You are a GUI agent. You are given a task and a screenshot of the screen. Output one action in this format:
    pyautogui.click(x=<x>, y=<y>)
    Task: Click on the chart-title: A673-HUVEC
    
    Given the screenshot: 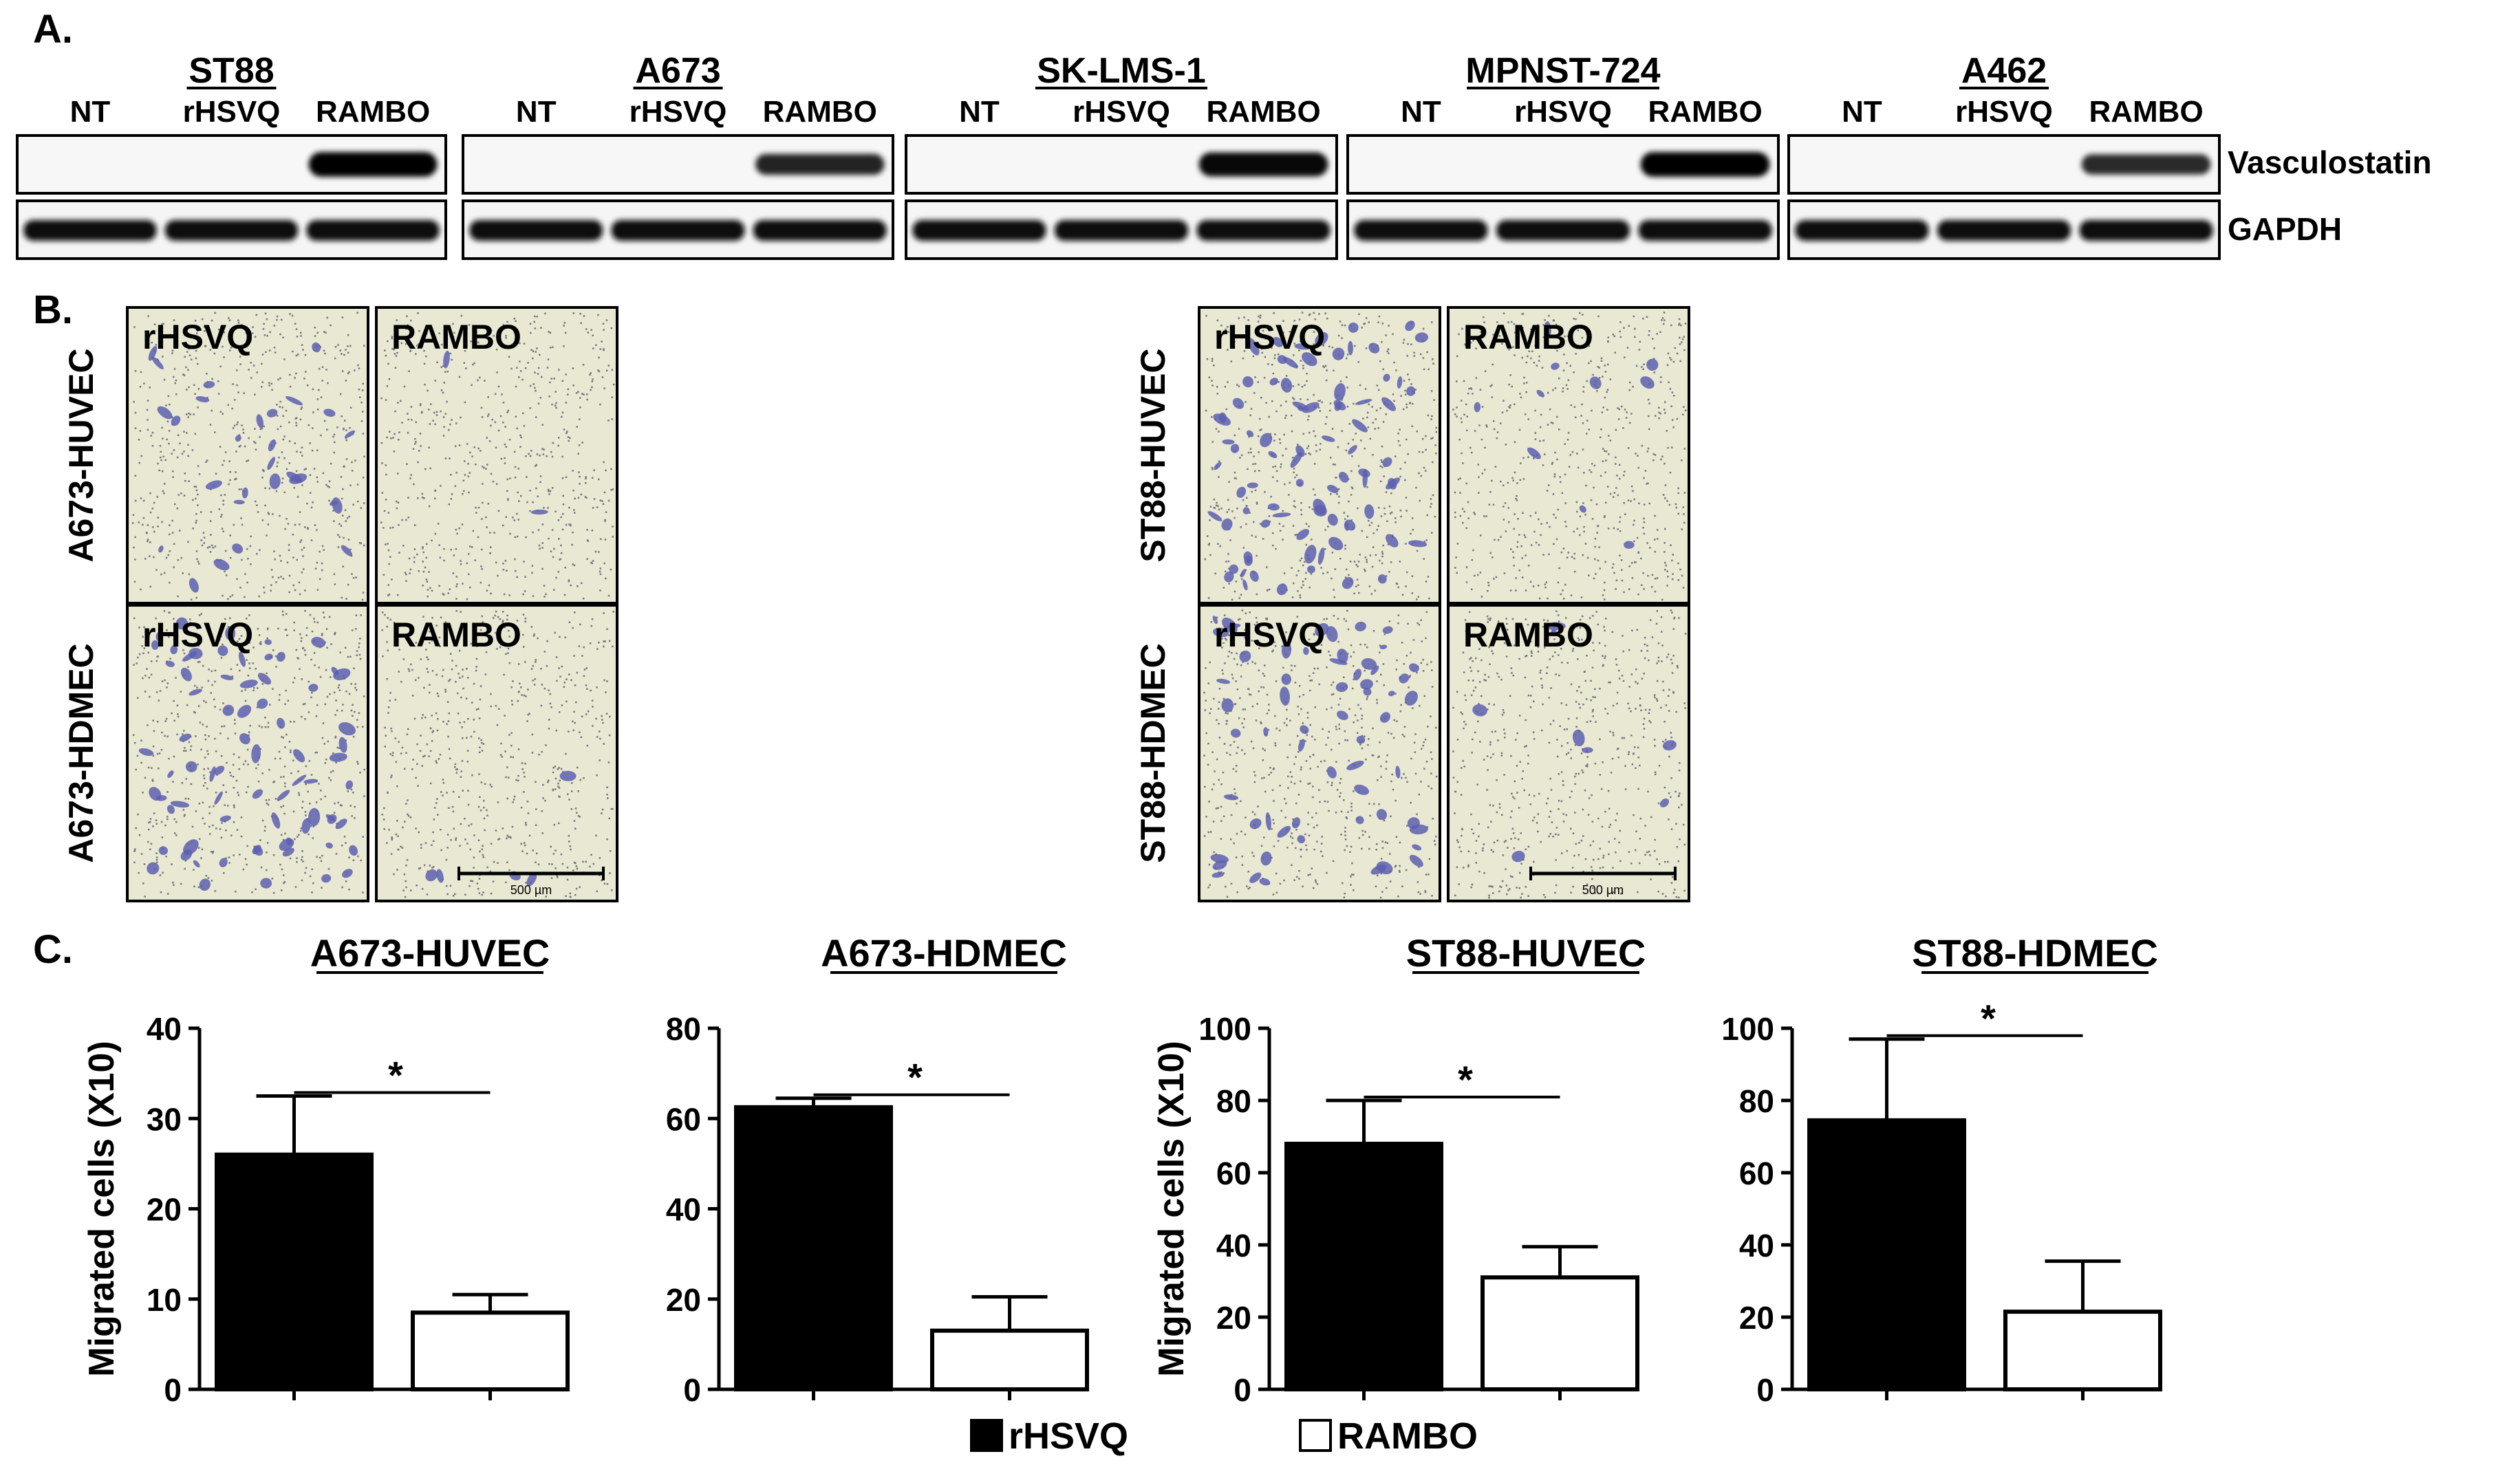 What is the action you would take?
    pyautogui.click(x=430, y=953)
    